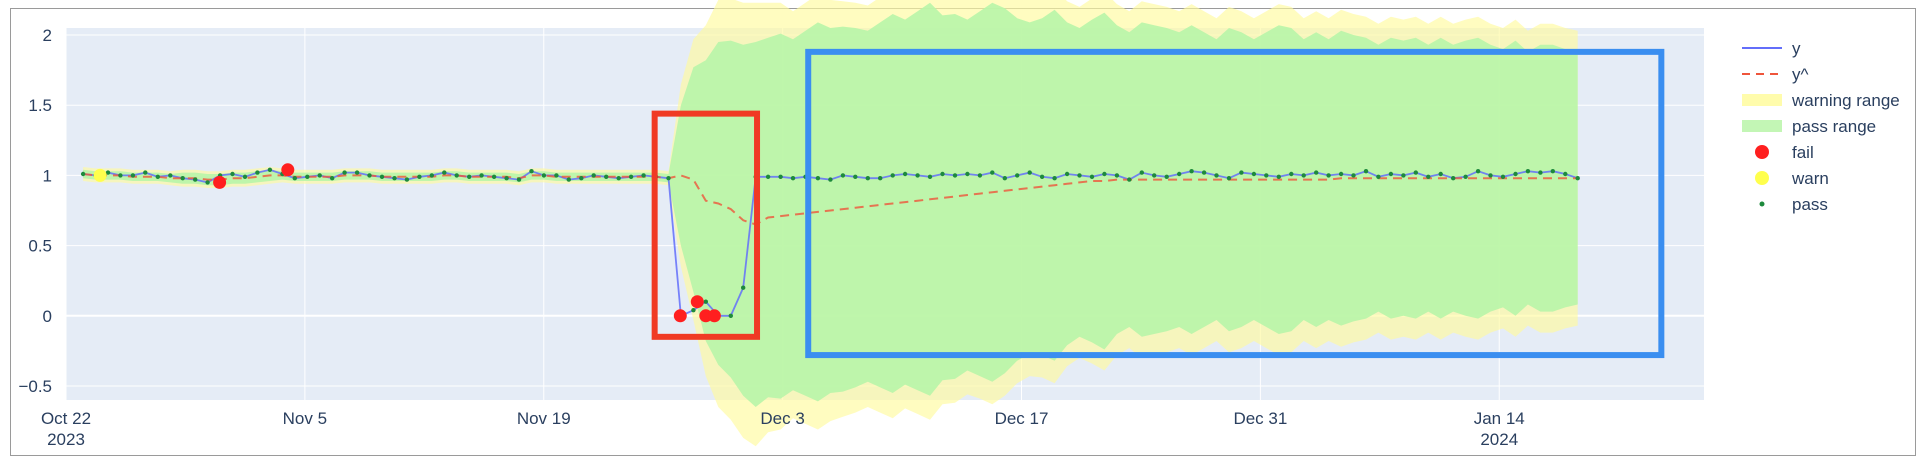 This screenshot has height=470, width=1928. Describe the element at coordinates (66, 418) in the screenshot. I see `x-tick-label: Oct 22` at that location.